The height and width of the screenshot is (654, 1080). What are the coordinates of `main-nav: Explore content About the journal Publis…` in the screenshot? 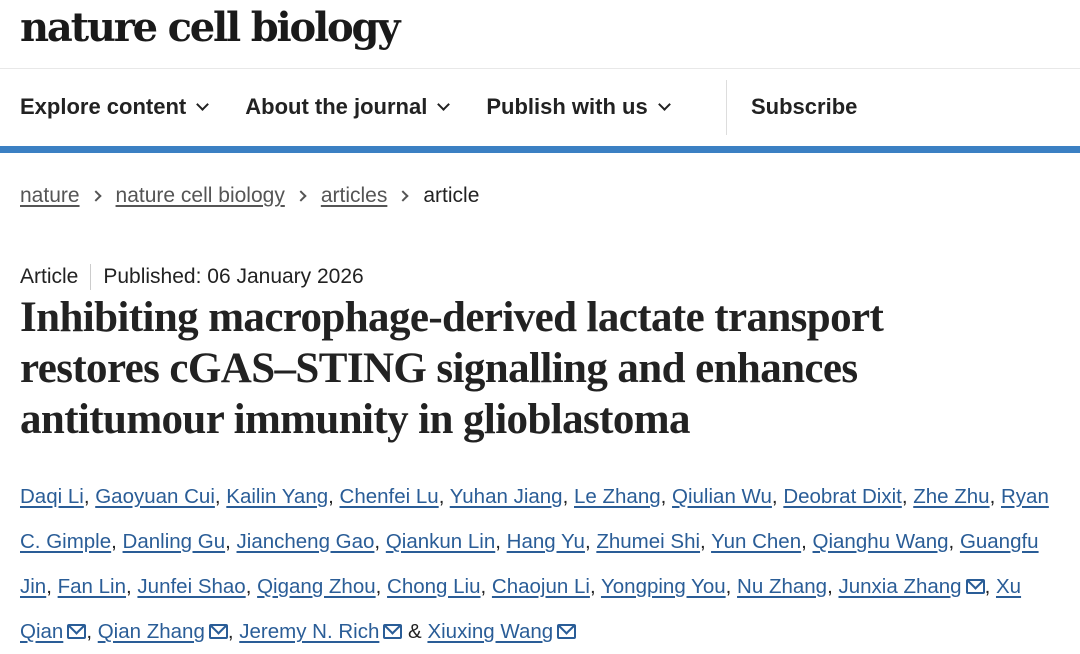 It's located at (363, 107).